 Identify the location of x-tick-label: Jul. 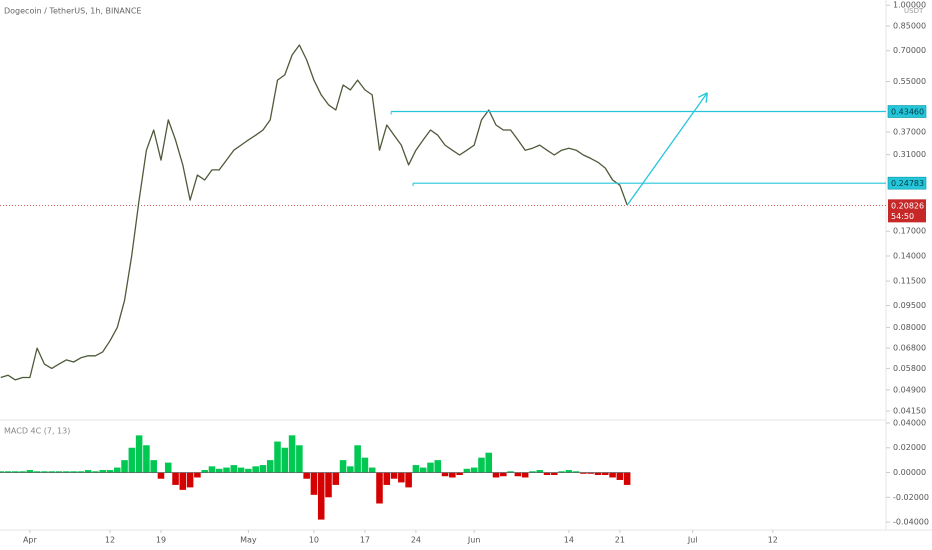
(692, 540).